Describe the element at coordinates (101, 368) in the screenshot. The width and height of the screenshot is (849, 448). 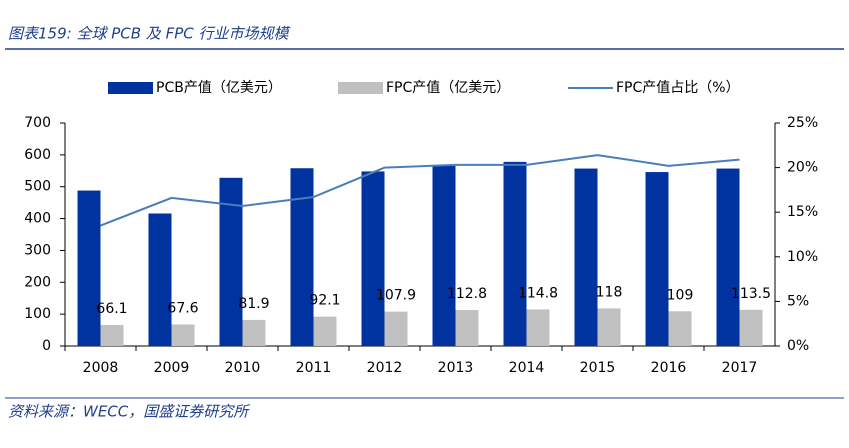
I see `x-tick-label: 2008` at that location.